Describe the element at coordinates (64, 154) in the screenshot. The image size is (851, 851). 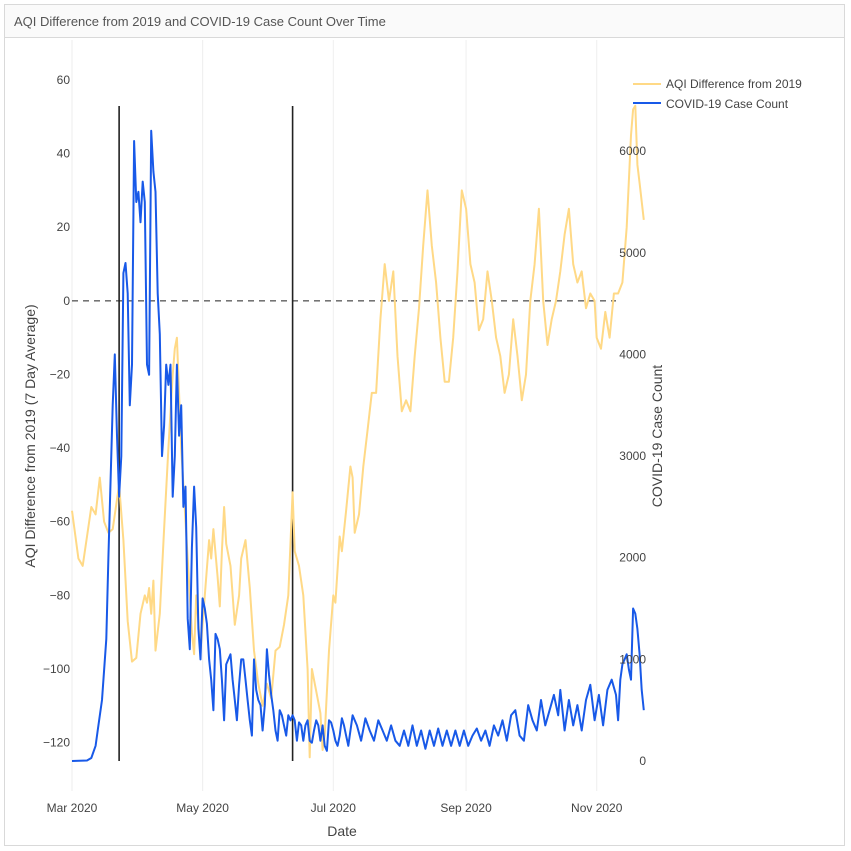
I see `y-tick-label: 40` at that location.